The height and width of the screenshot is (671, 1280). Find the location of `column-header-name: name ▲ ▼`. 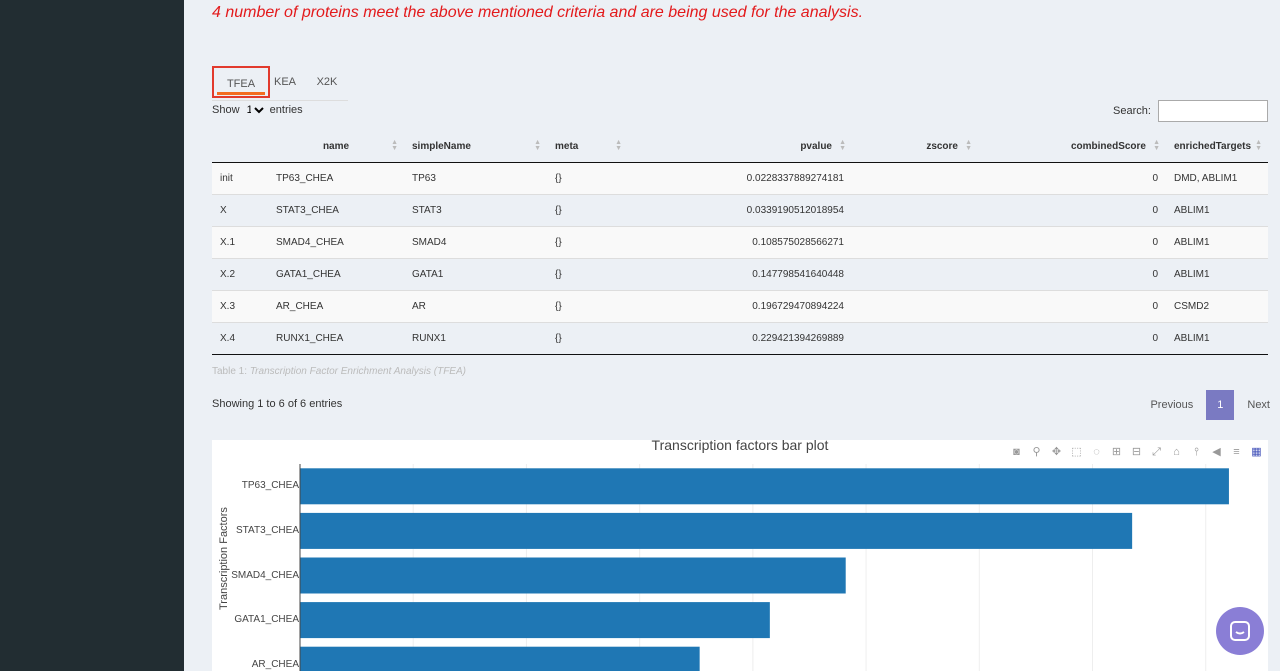

column-header-name: name ▲ ▼ is located at coordinates (336, 146).